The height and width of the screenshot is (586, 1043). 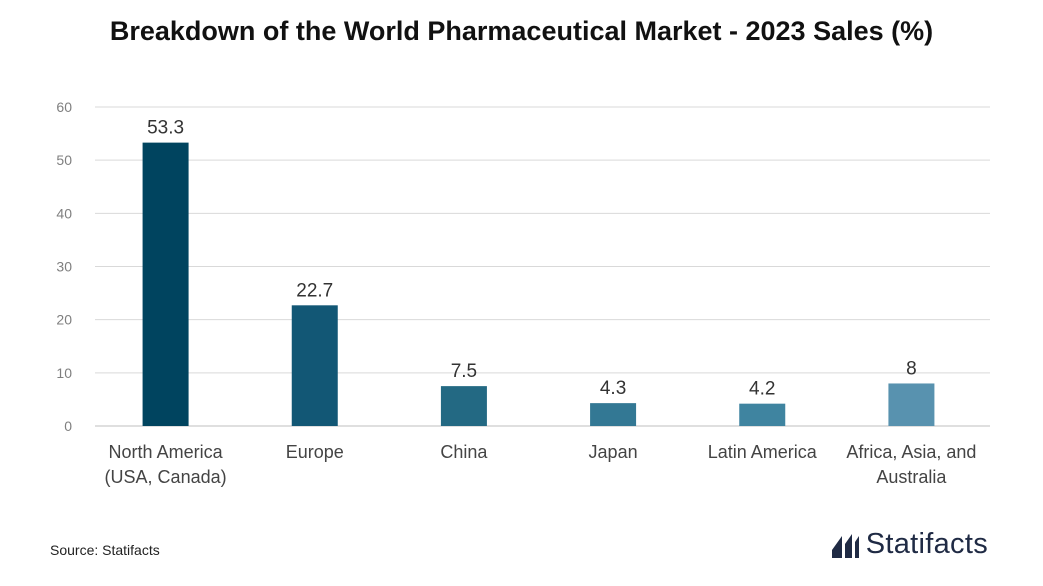 I want to click on y-tick-label: 0, so click(x=68, y=426).